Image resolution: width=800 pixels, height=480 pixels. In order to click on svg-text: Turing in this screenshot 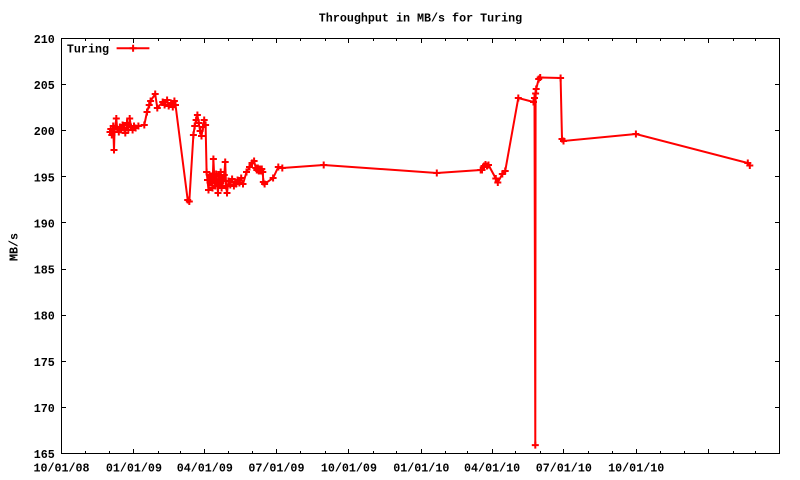, I will do `click(88, 49)`.